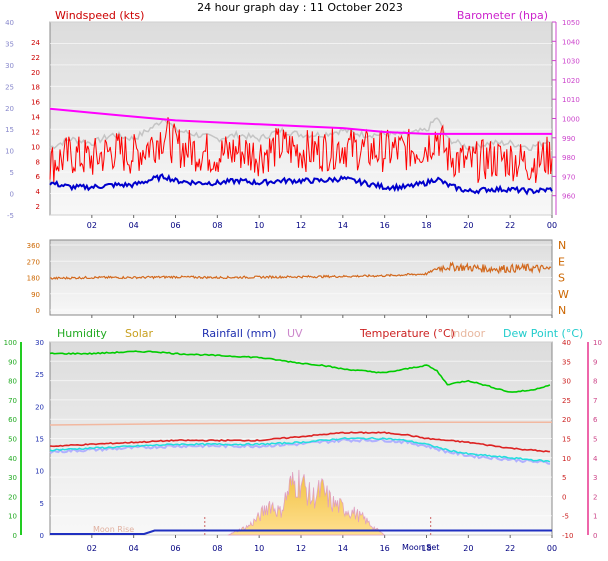  I want to click on temp-tick-label: 5, so click(564, 478).